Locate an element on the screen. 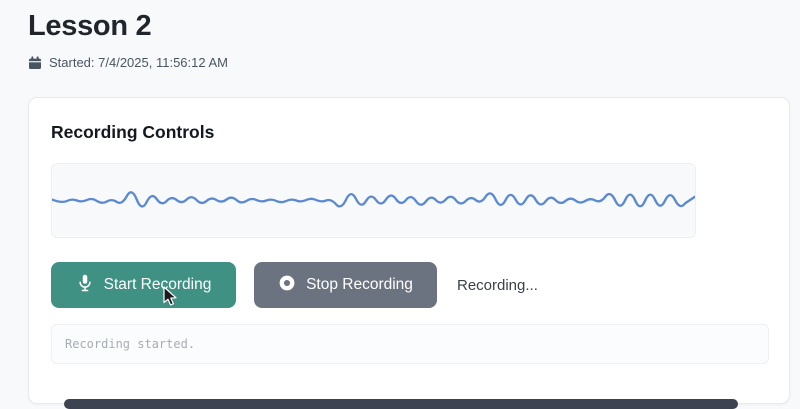 The image size is (800, 409). status-log-message: Recording started. is located at coordinates (130, 344).